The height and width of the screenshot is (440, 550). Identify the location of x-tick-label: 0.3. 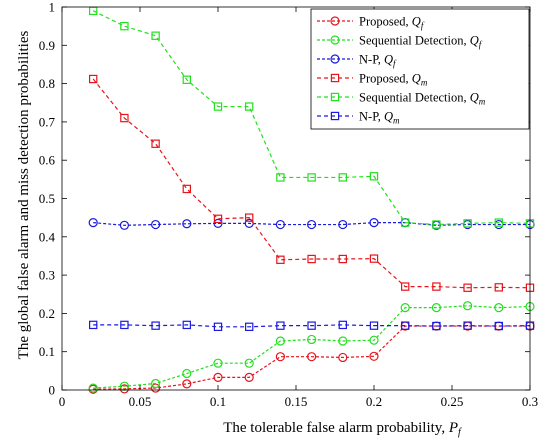
(530, 401).